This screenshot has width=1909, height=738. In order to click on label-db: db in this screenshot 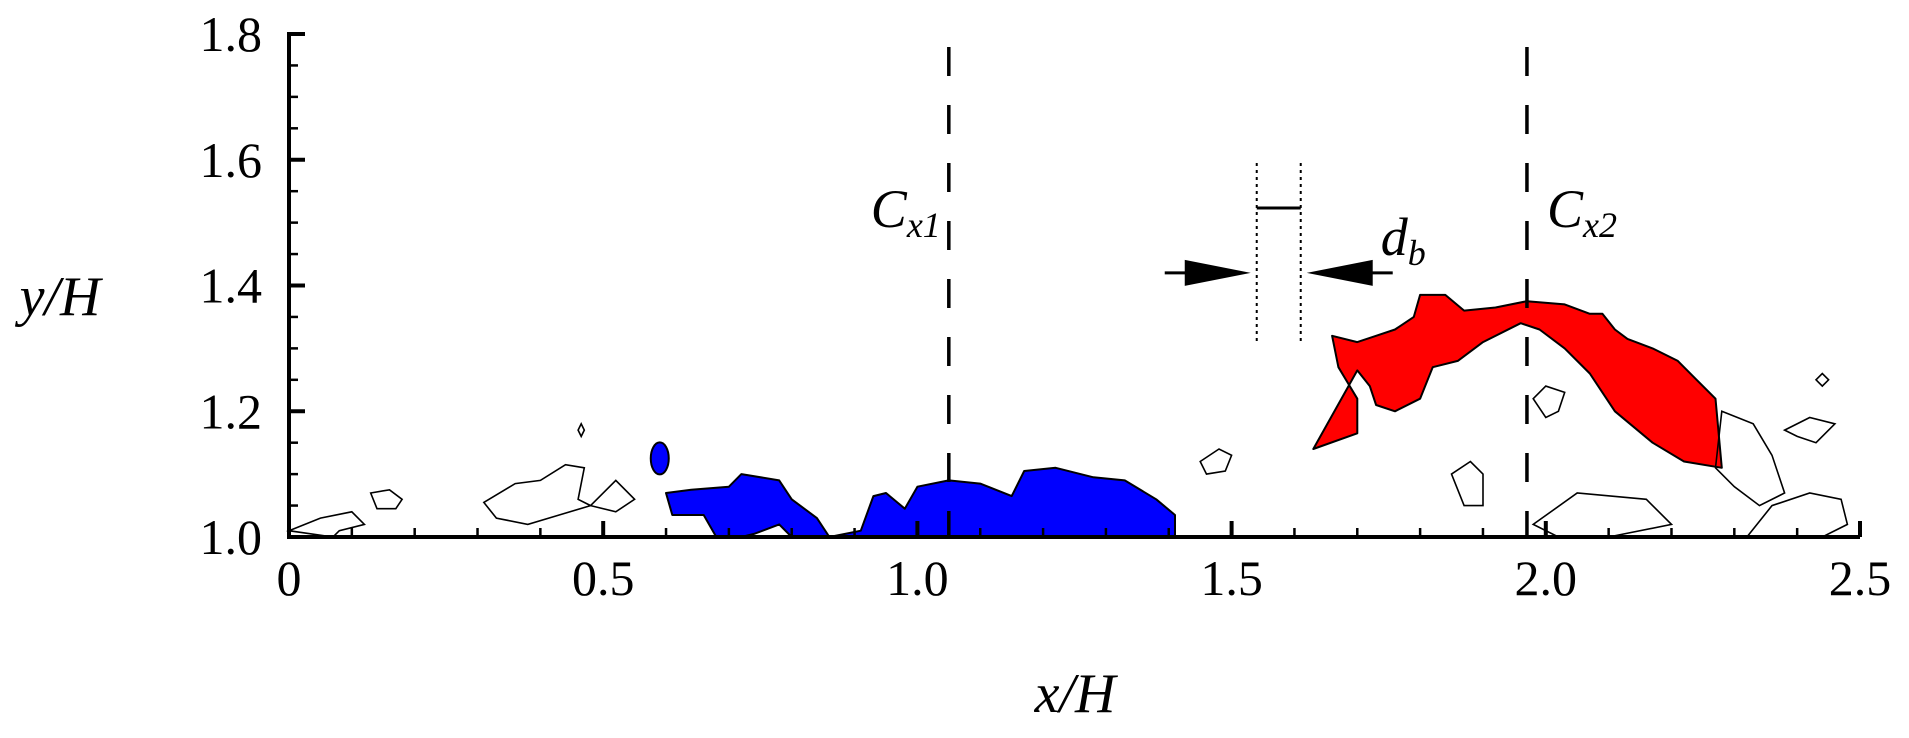, I will do `click(1403, 240)`.